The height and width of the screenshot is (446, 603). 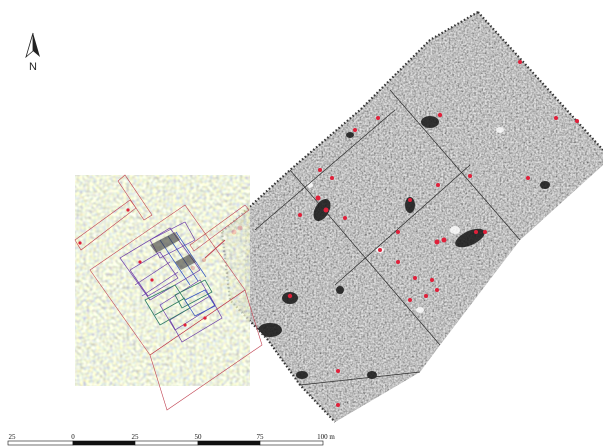 I want to click on scale-bar: 25 0 25 50 75 100 m, so click(x=171, y=439).